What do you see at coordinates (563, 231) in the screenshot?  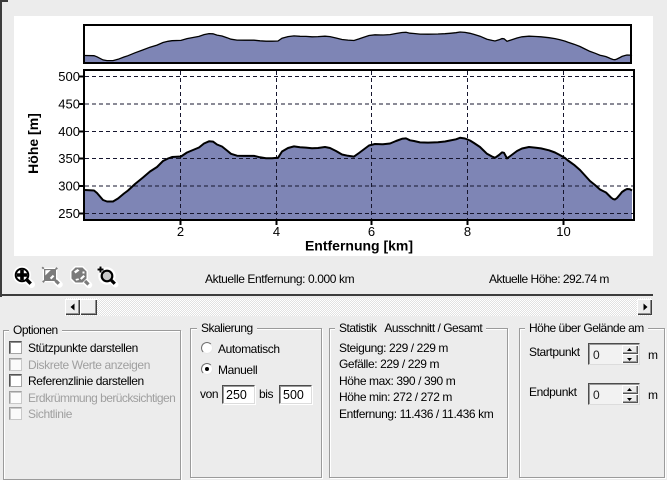 I see `svg-text: 10` at bounding box center [563, 231].